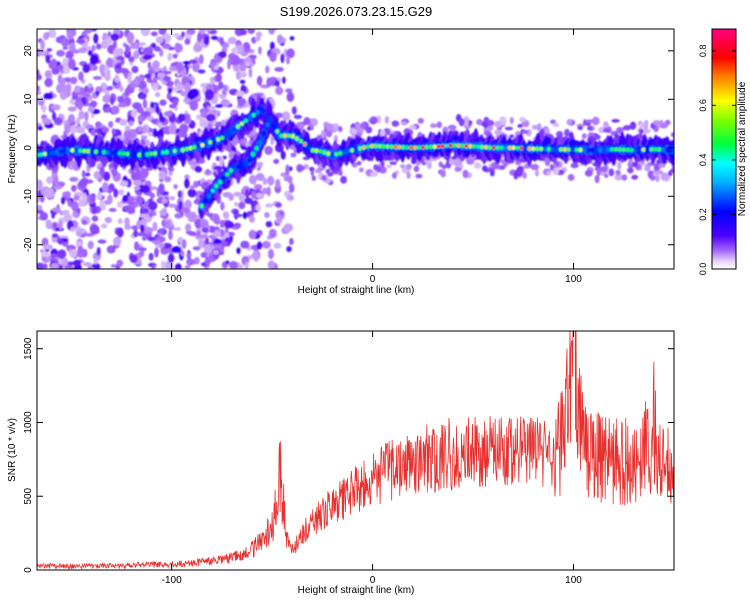 The width and height of the screenshot is (750, 600). I want to click on y-tick-label: 0, so click(28, 570).